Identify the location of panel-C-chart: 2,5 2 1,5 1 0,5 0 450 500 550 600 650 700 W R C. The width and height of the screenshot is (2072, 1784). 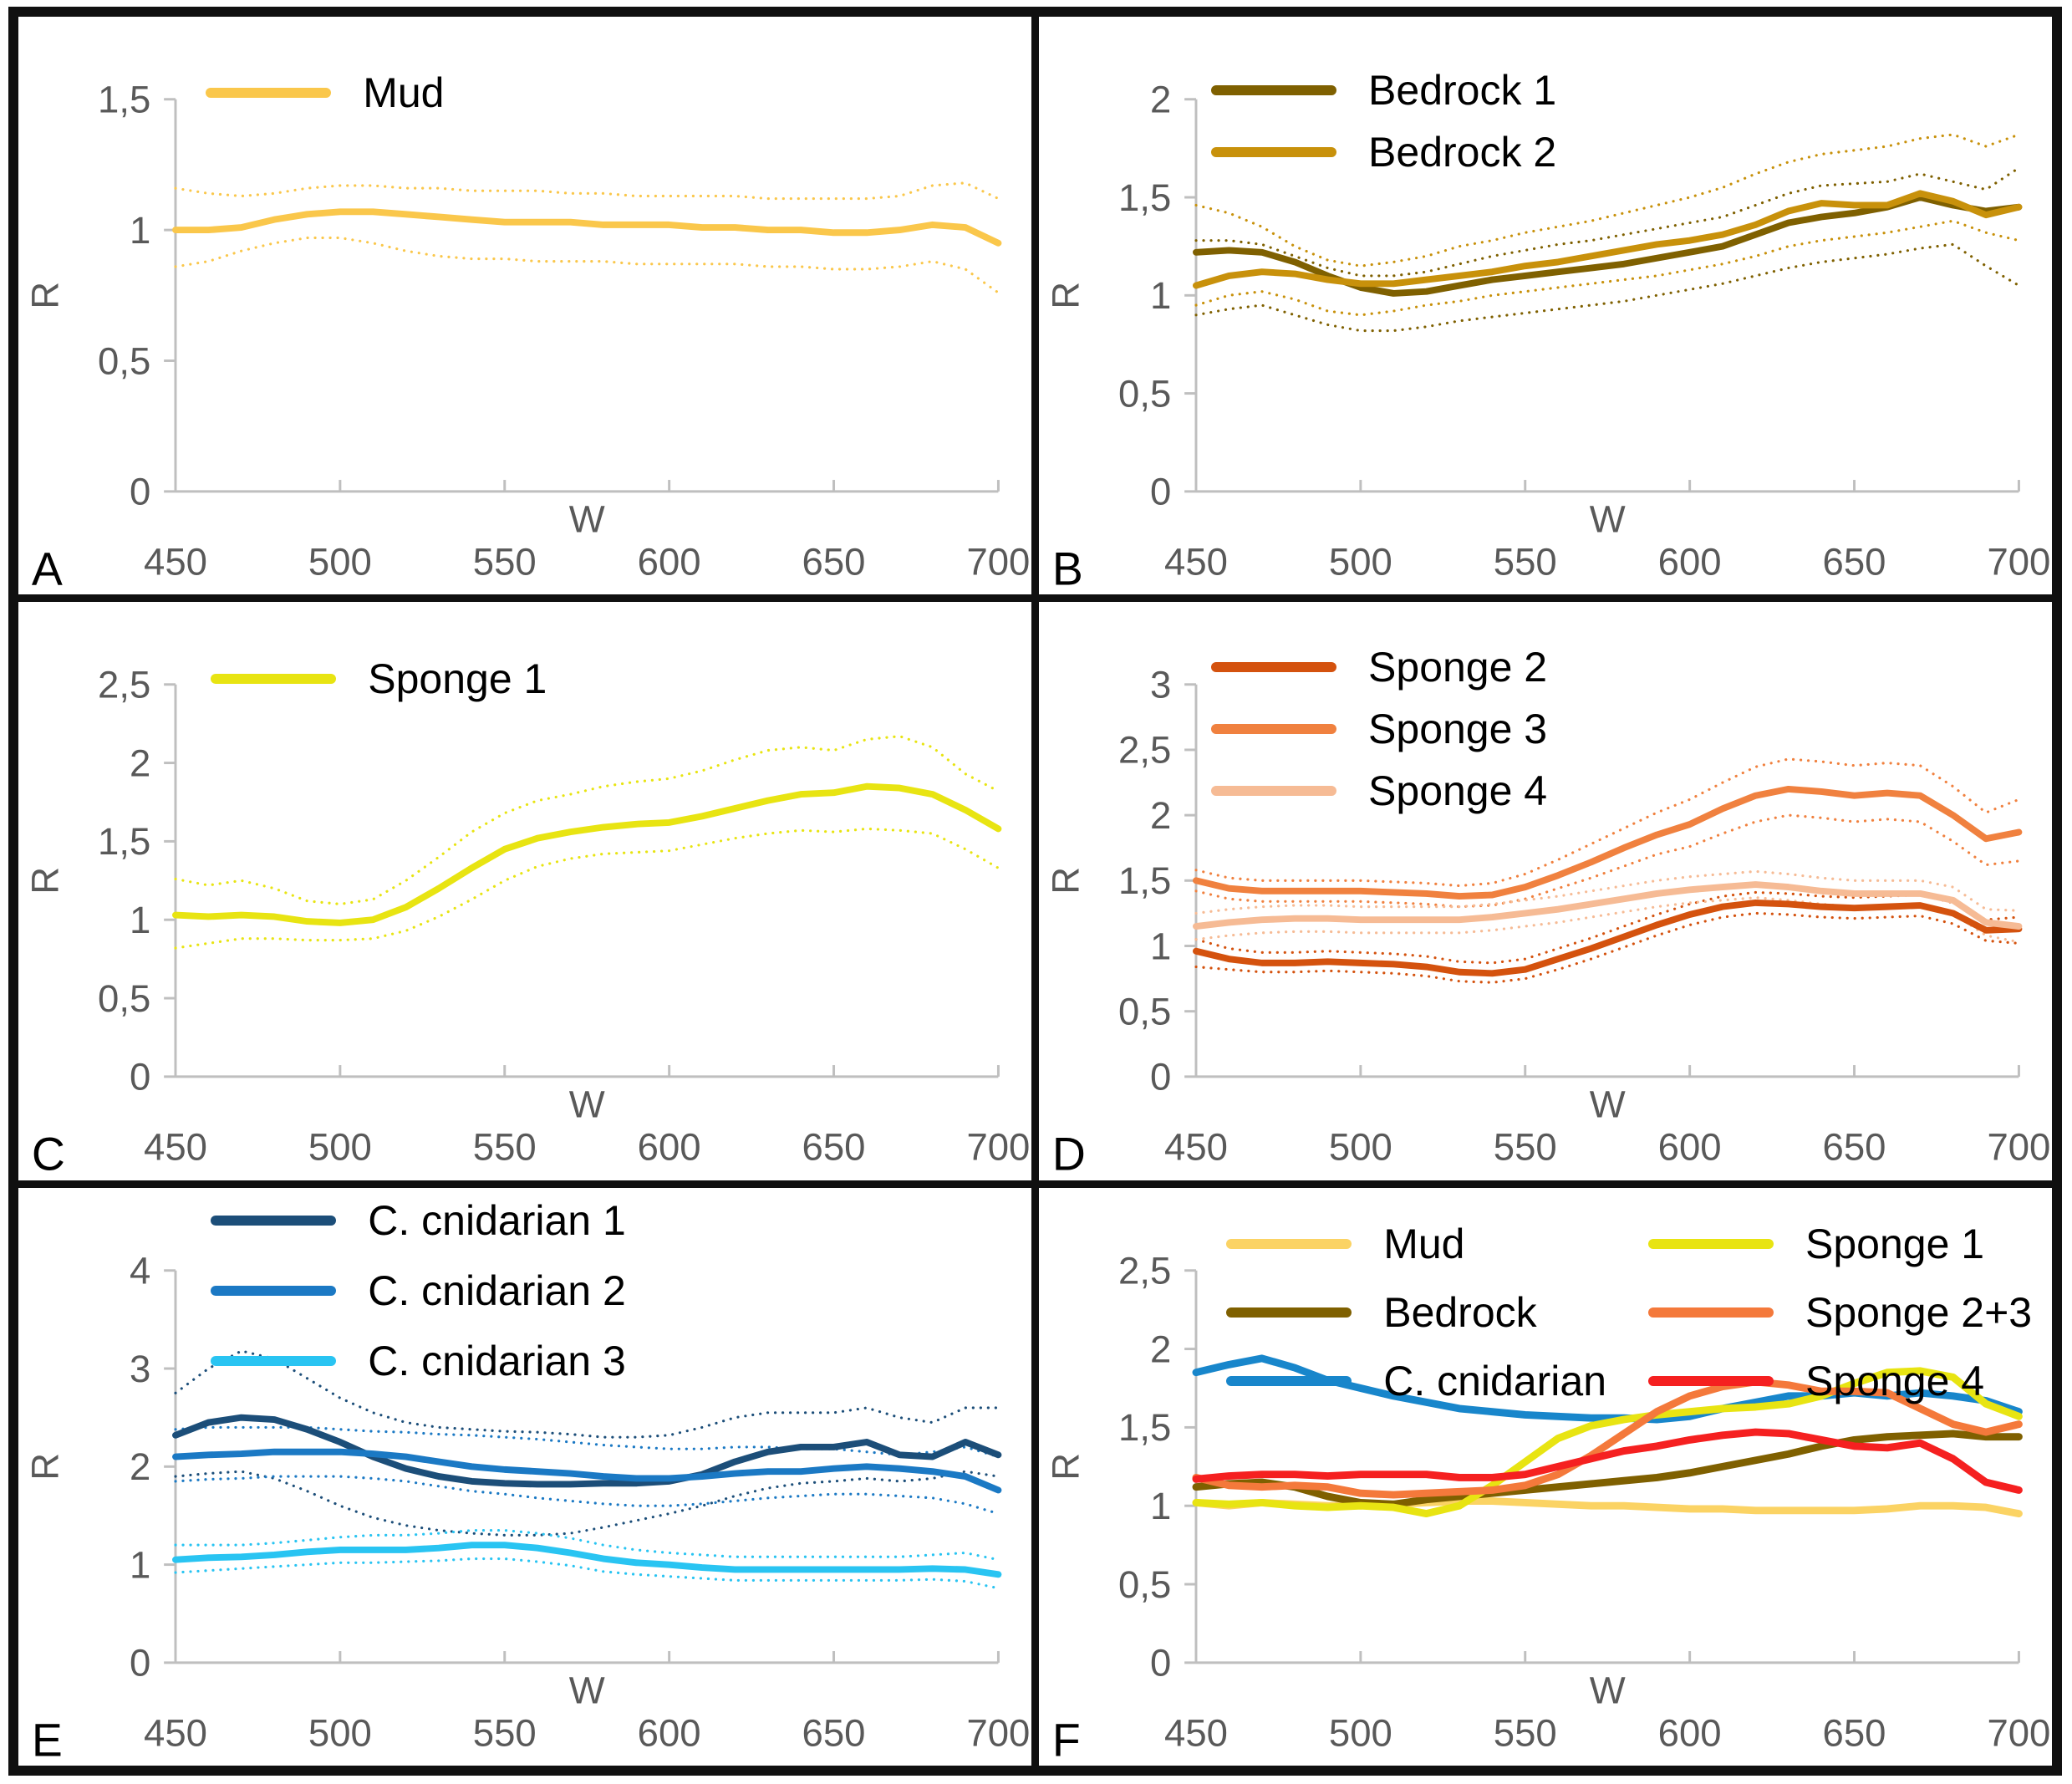
(526, 922).